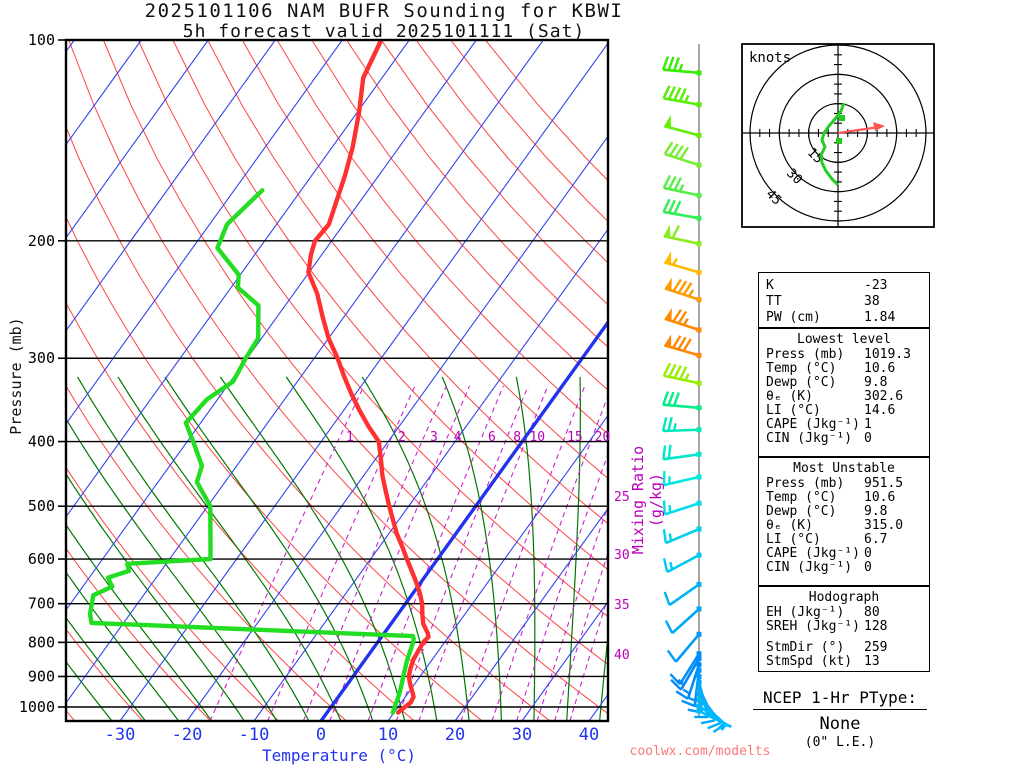 This screenshot has height=768, width=1024. I want to click on hodograph-units-label: knots, so click(770, 58).